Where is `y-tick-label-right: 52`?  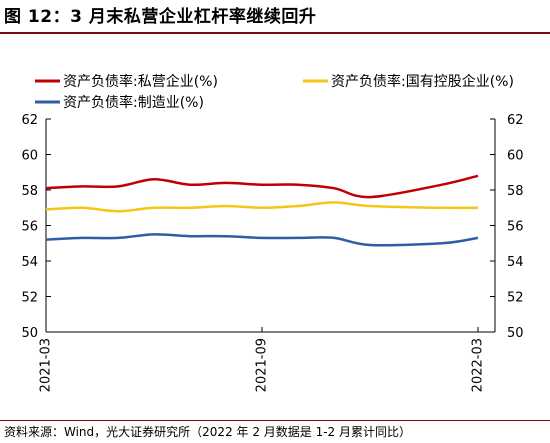
y-tick-label-right: 52 is located at coordinates (515, 298).